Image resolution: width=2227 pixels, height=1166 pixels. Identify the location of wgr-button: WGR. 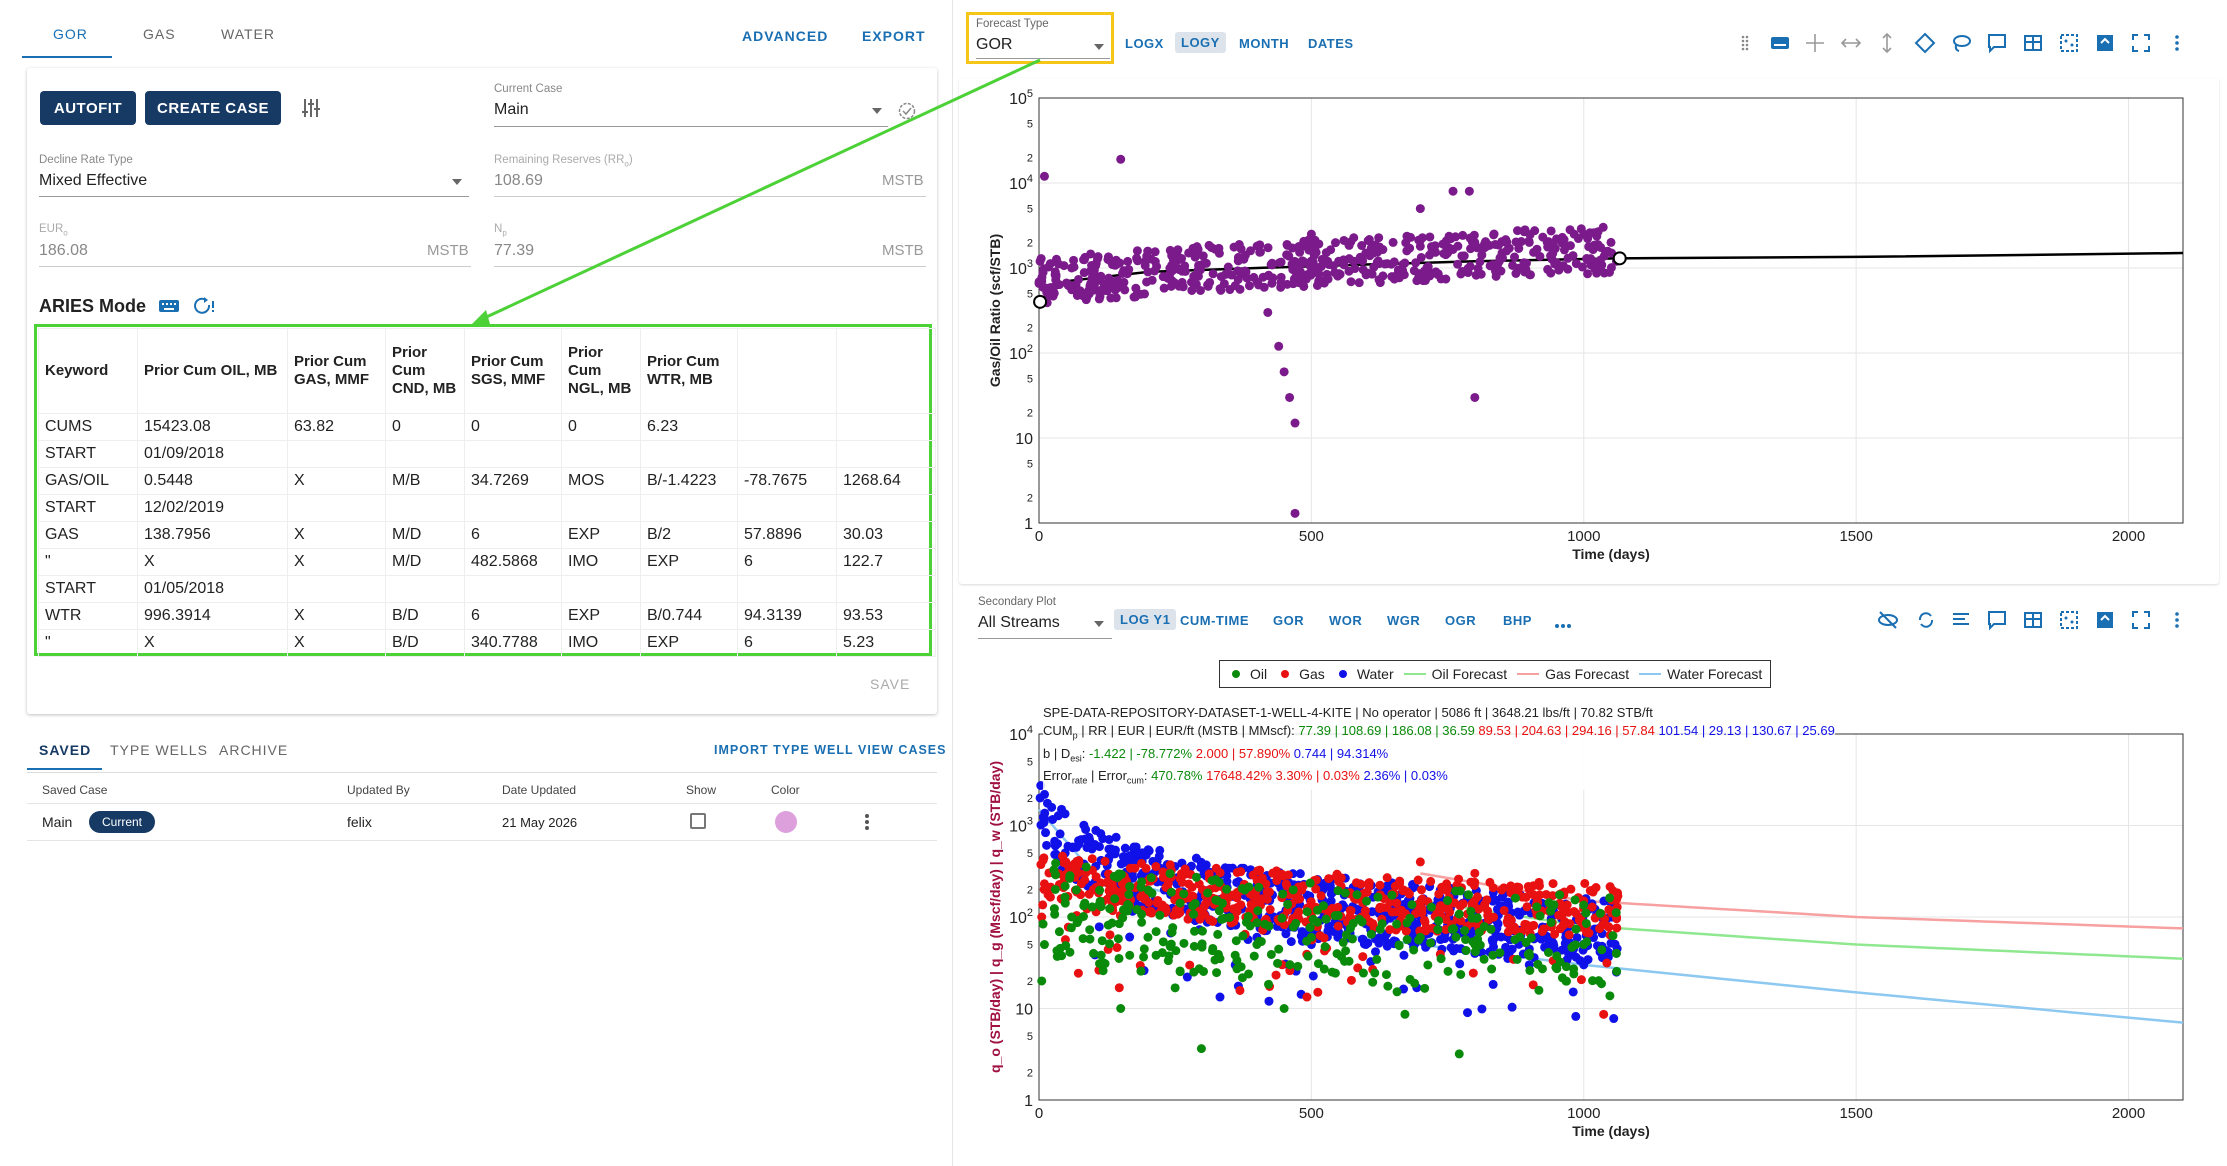
(1404, 620).